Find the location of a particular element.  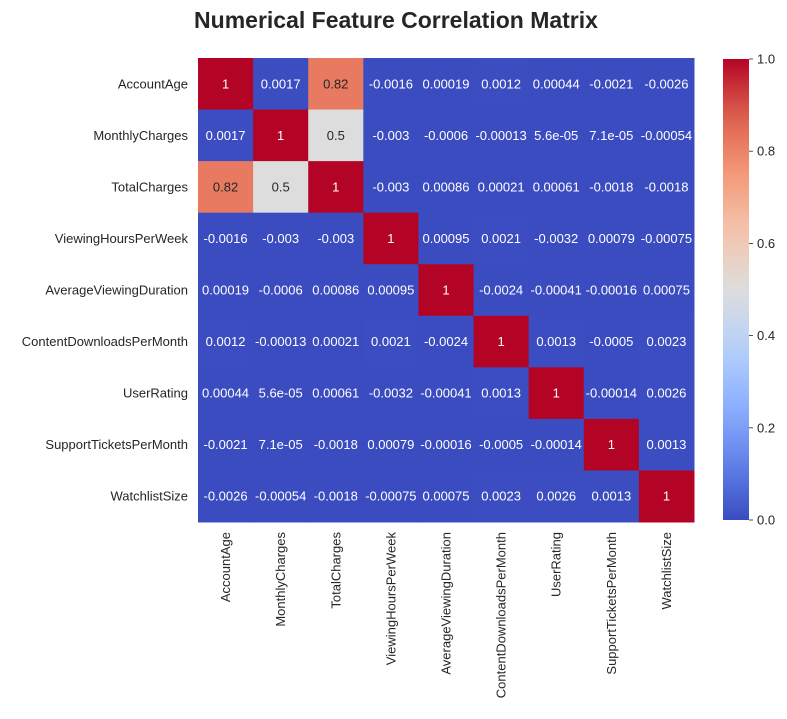

cell-annotation: 5.6e-05 is located at coordinates (281, 393).